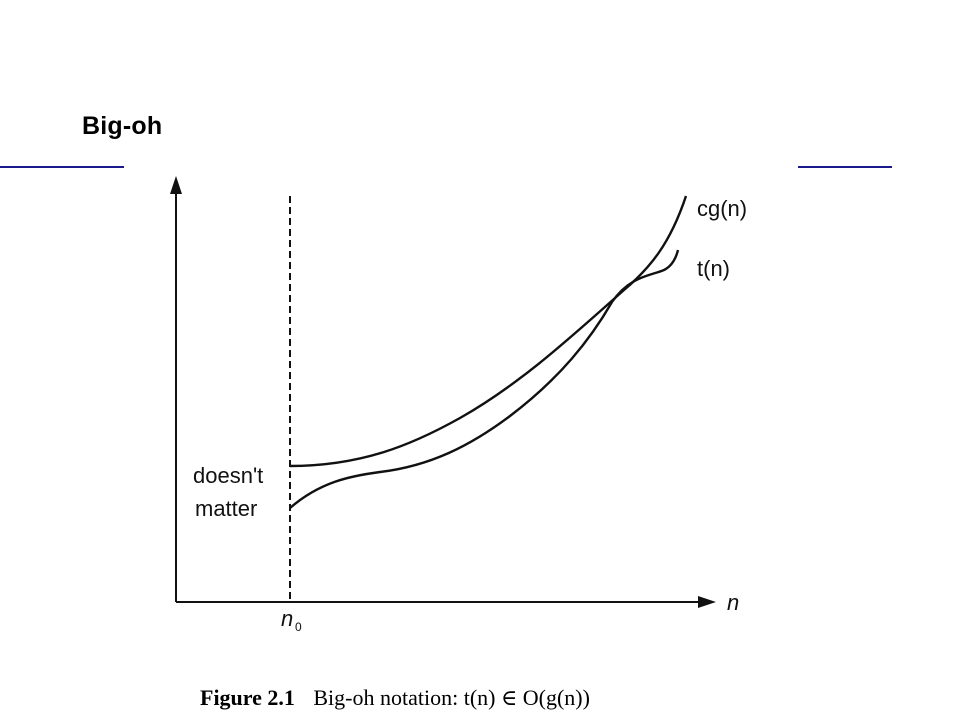 The width and height of the screenshot is (960, 720). What do you see at coordinates (226, 508) in the screenshot?
I see `region-label-line2: matter` at bounding box center [226, 508].